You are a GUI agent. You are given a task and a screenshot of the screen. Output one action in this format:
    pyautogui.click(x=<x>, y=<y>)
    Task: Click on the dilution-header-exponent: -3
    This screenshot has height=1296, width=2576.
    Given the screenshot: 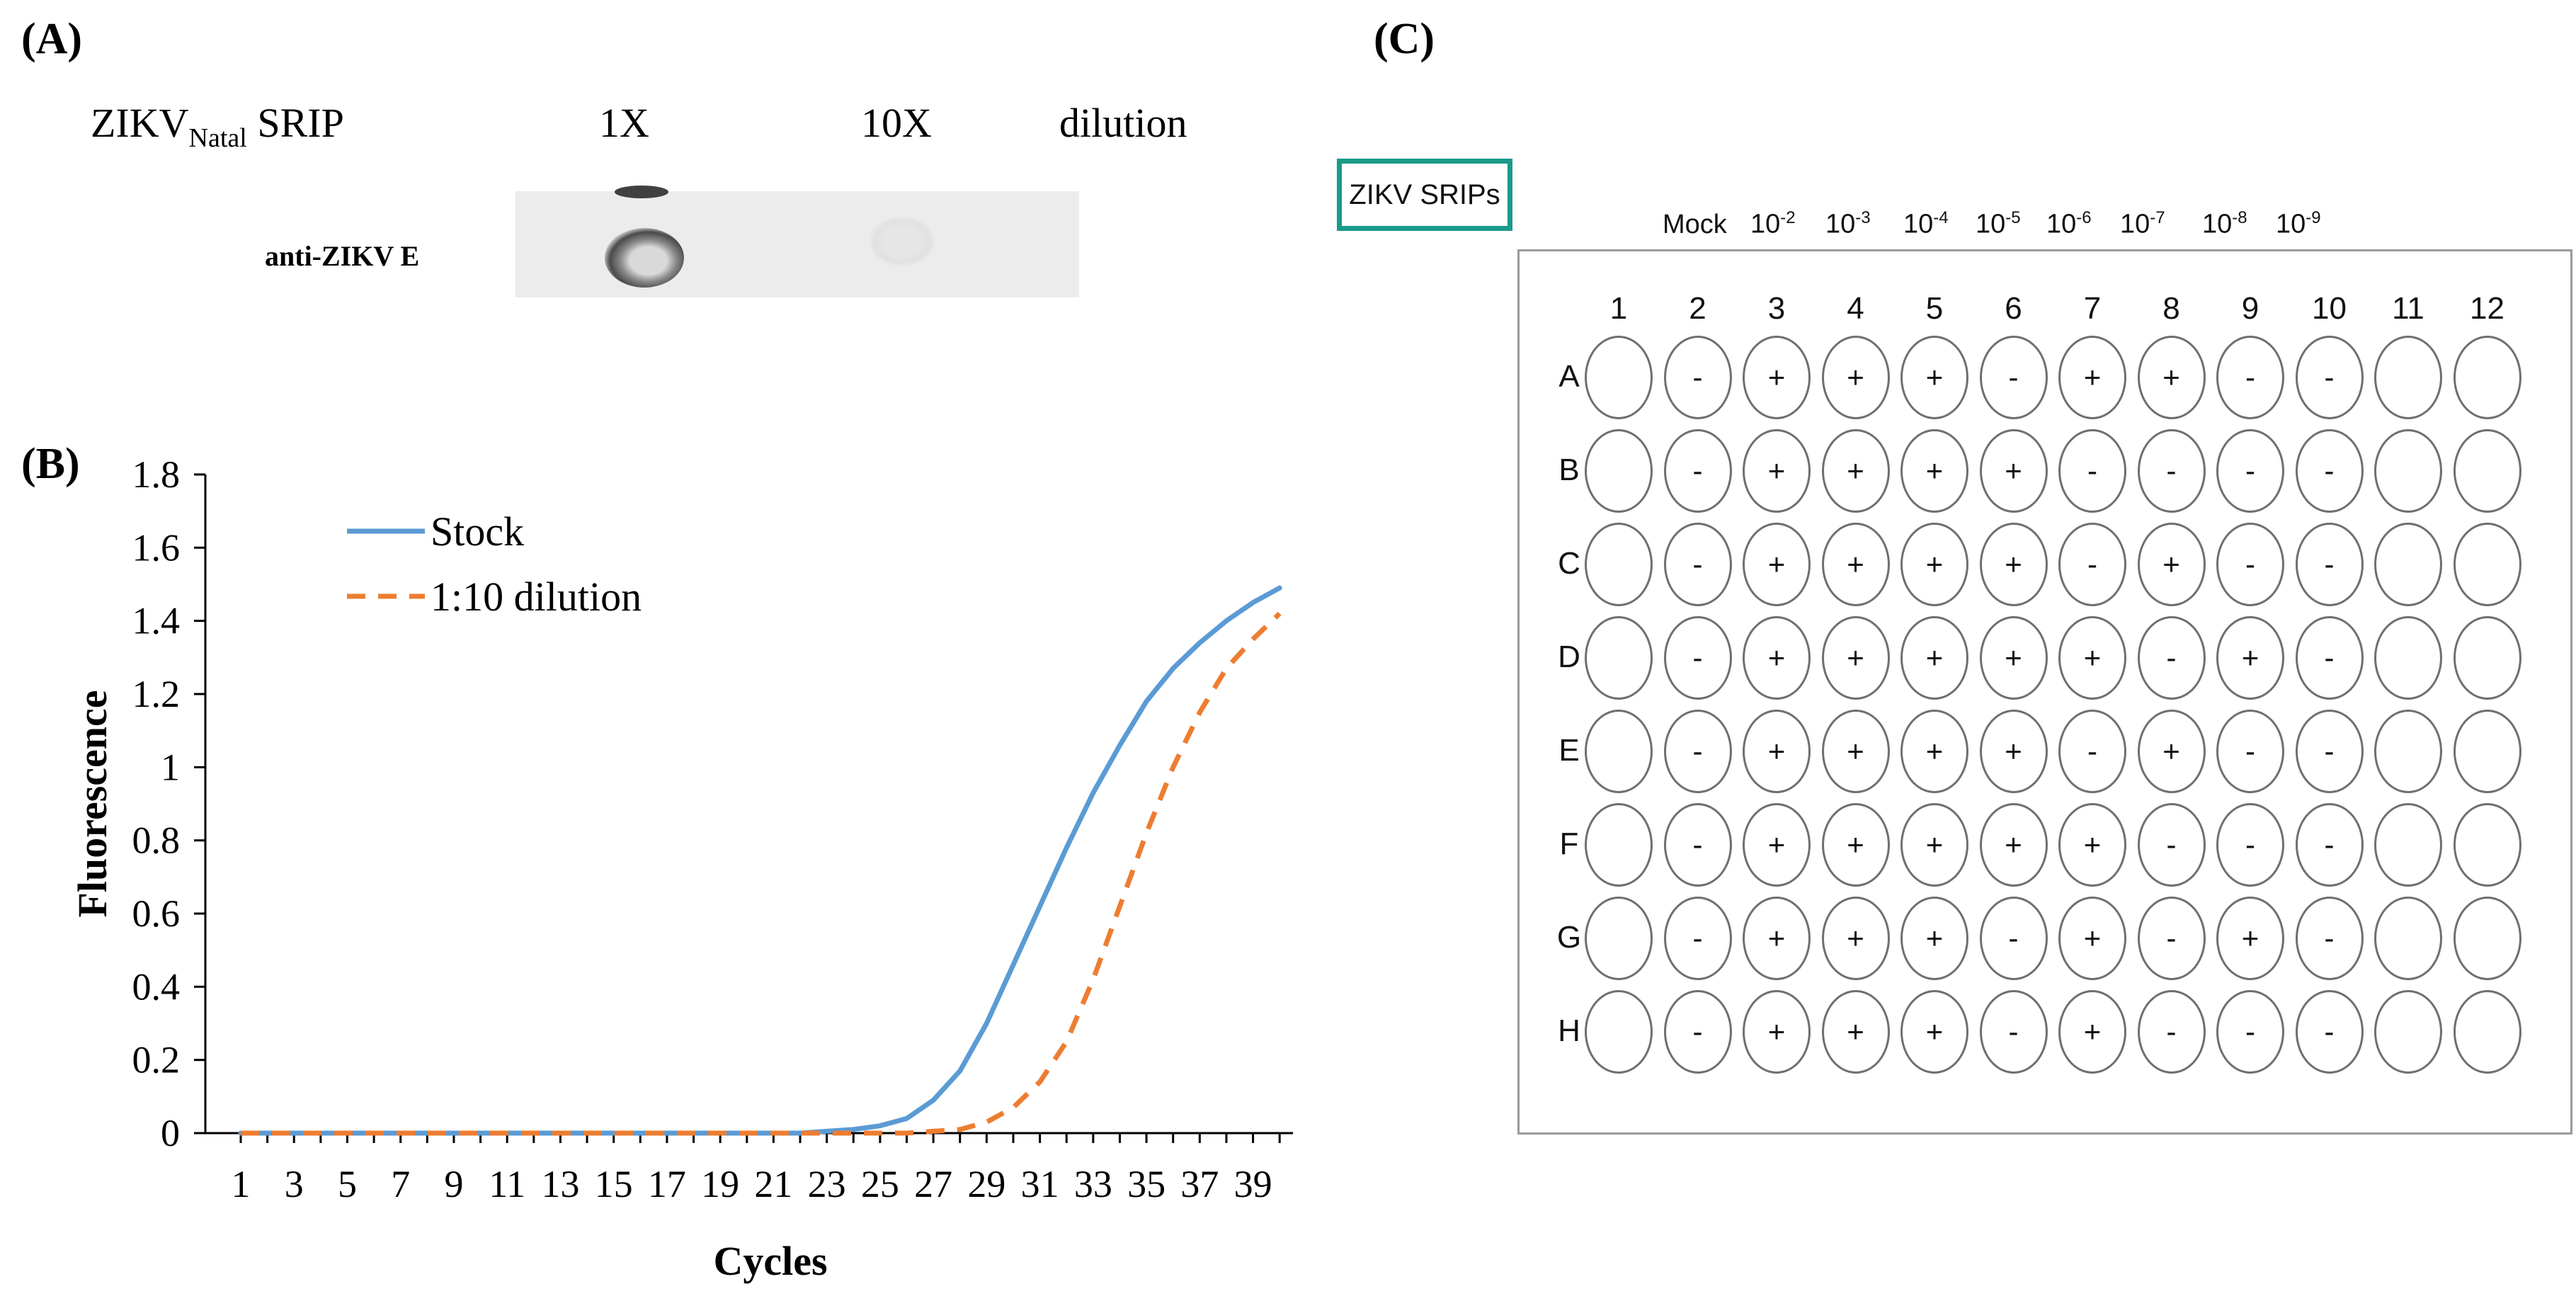 What is the action you would take?
    pyautogui.click(x=1863, y=217)
    